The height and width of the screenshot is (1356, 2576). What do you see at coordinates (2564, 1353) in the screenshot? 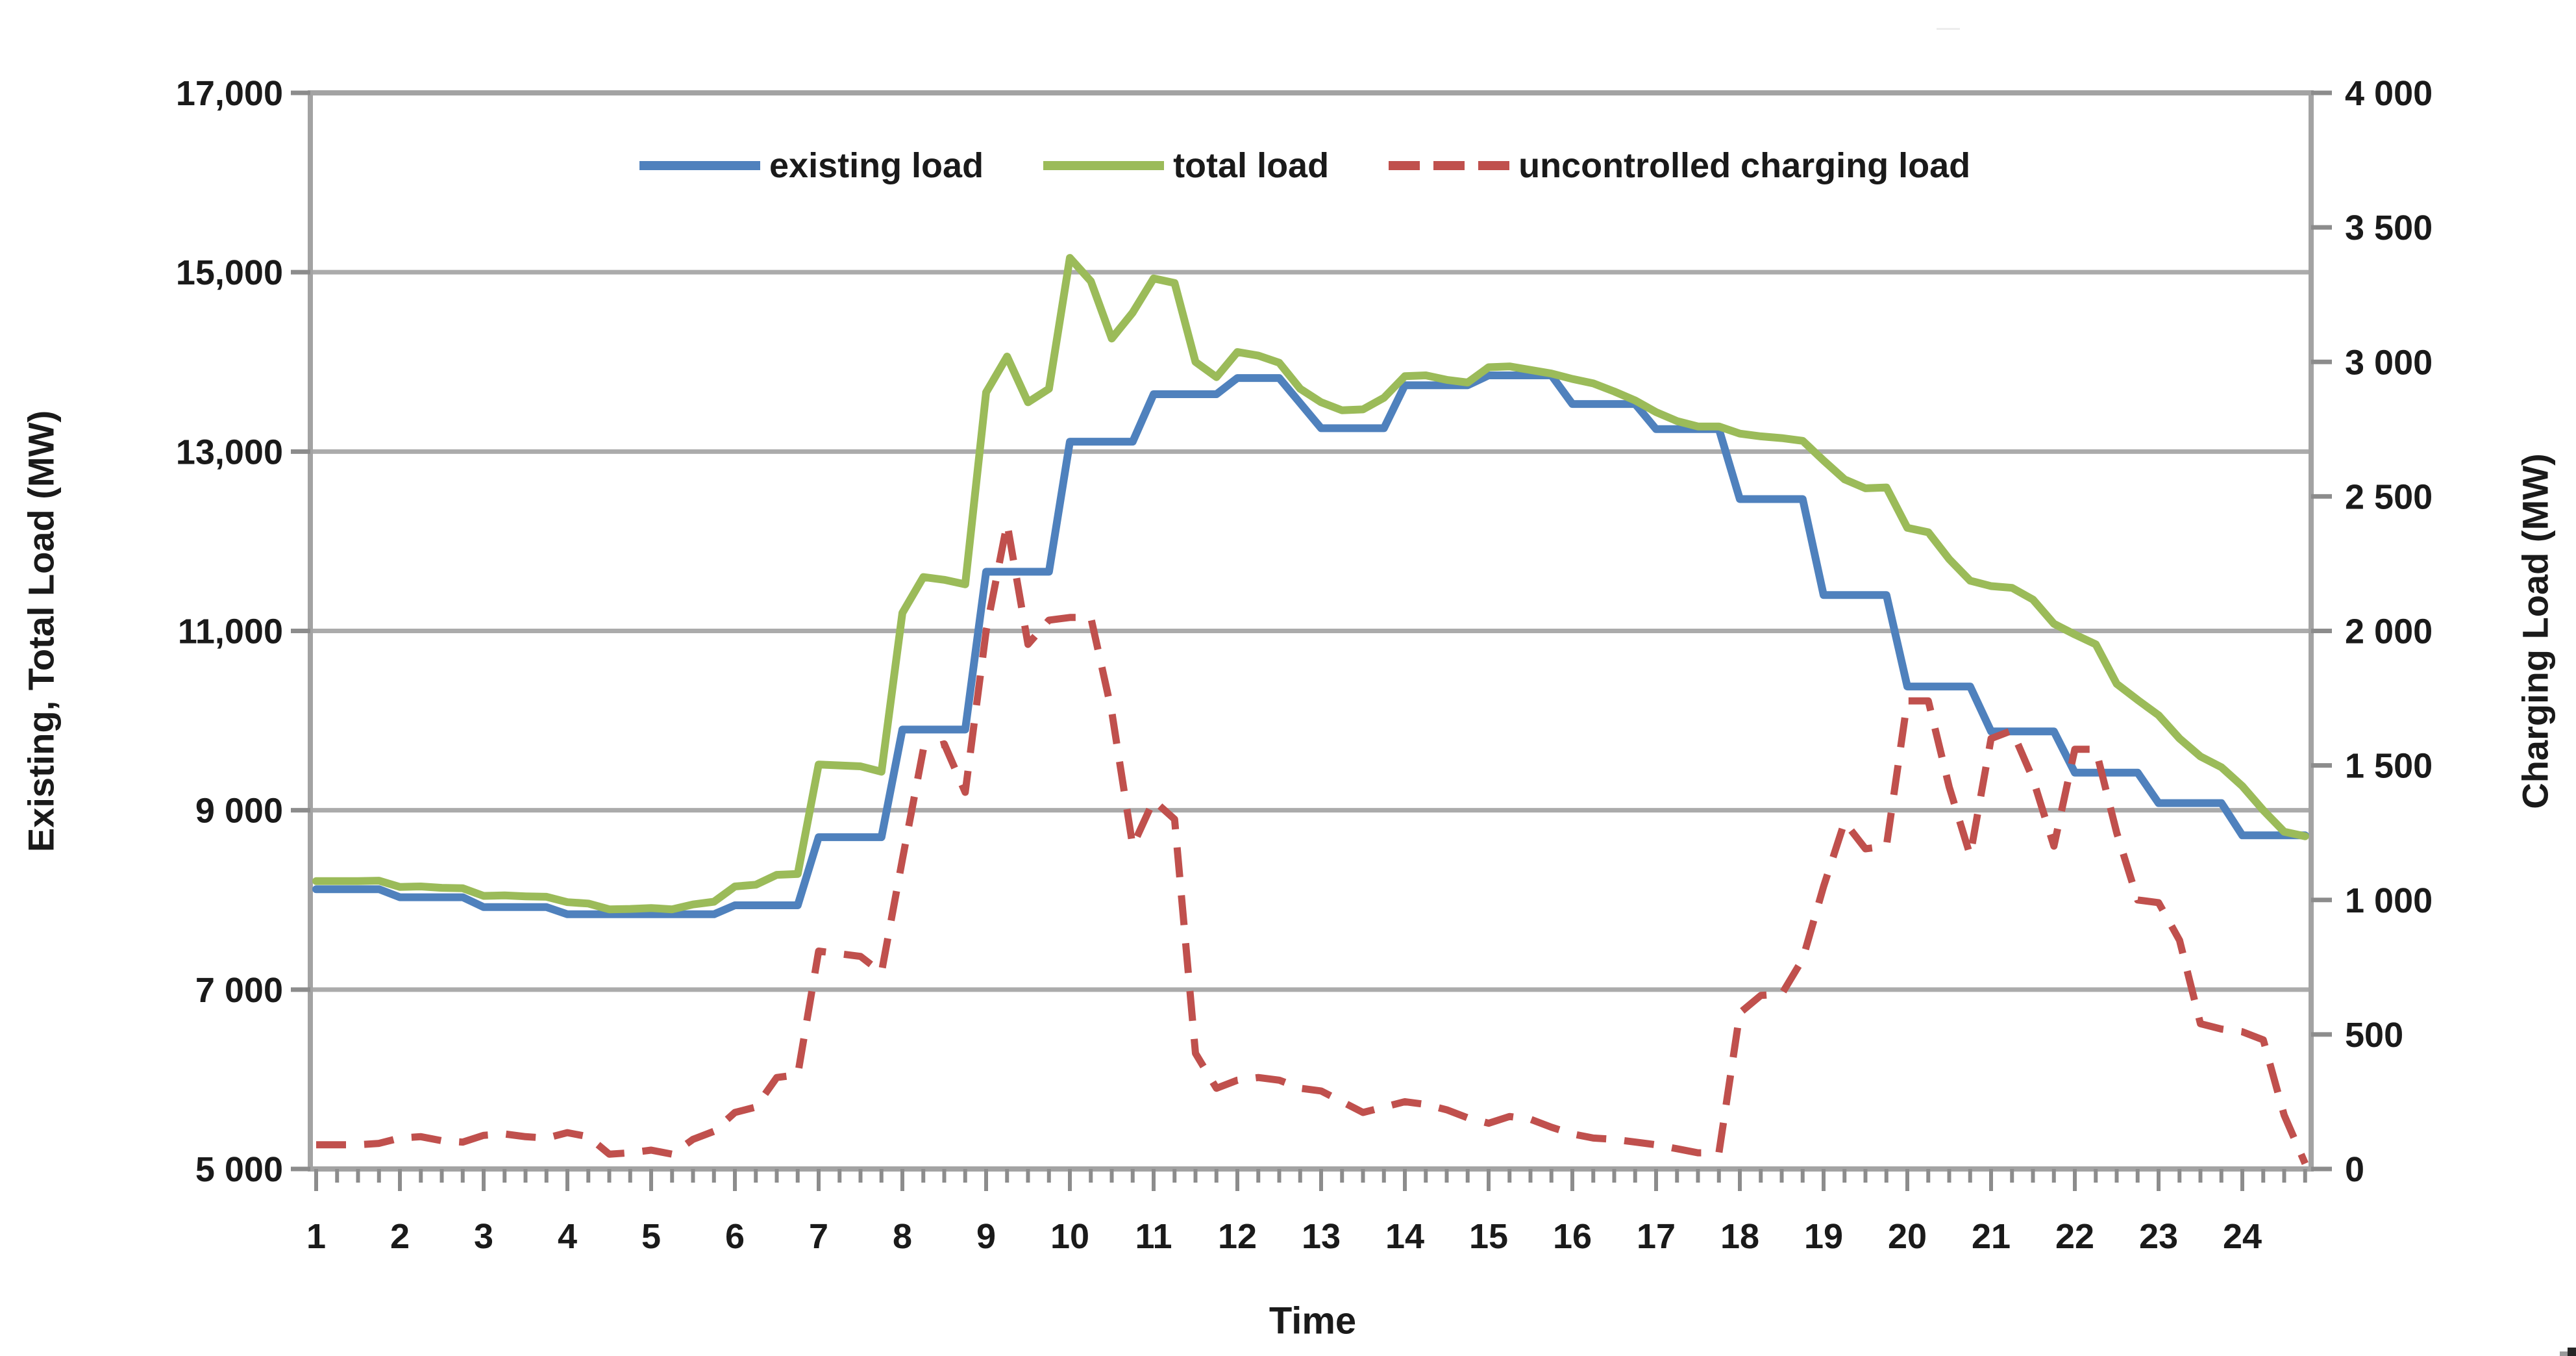
I see `corner-artifact-shadow` at bounding box center [2564, 1353].